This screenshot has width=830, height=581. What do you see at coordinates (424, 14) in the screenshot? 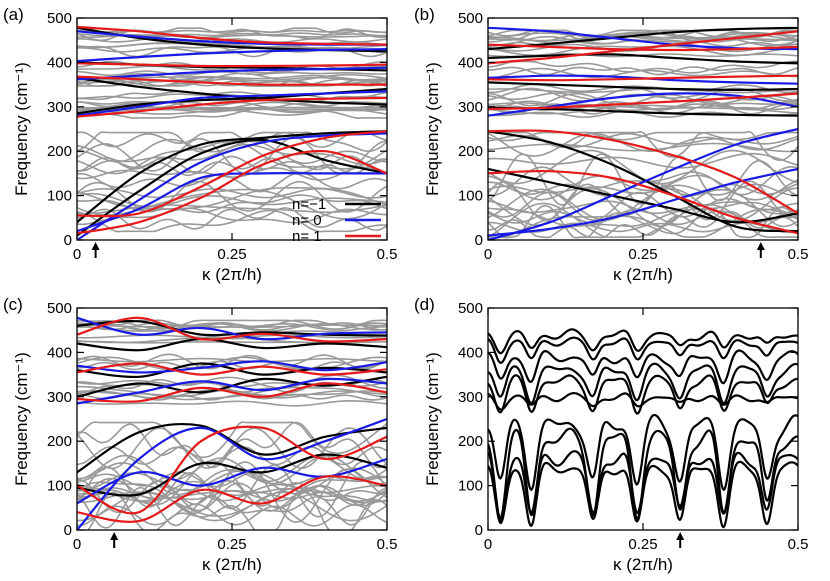
I see `panel-label: (b)` at bounding box center [424, 14].